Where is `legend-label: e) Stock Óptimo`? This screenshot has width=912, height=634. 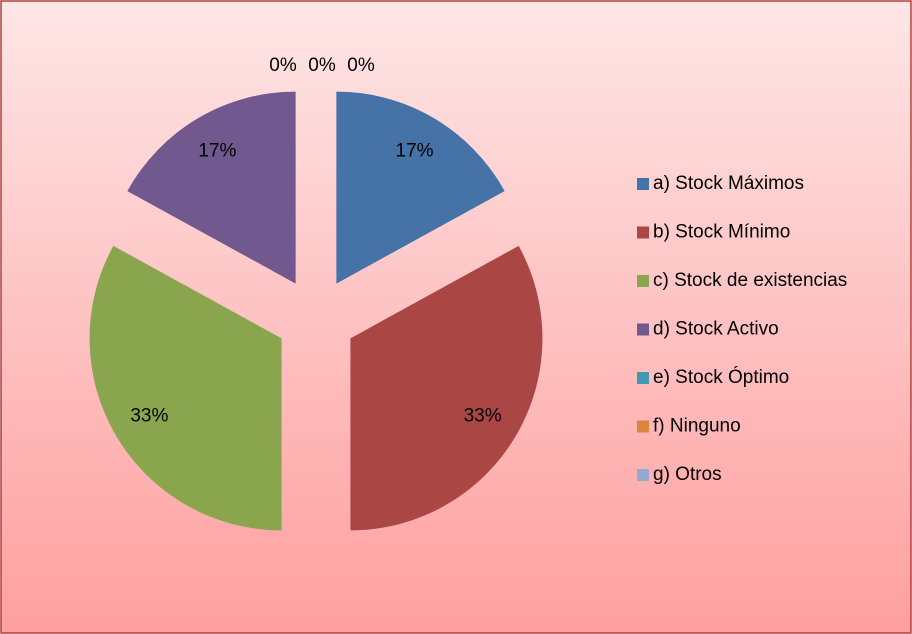 legend-label: e) Stock Óptimo is located at coordinates (721, 377).